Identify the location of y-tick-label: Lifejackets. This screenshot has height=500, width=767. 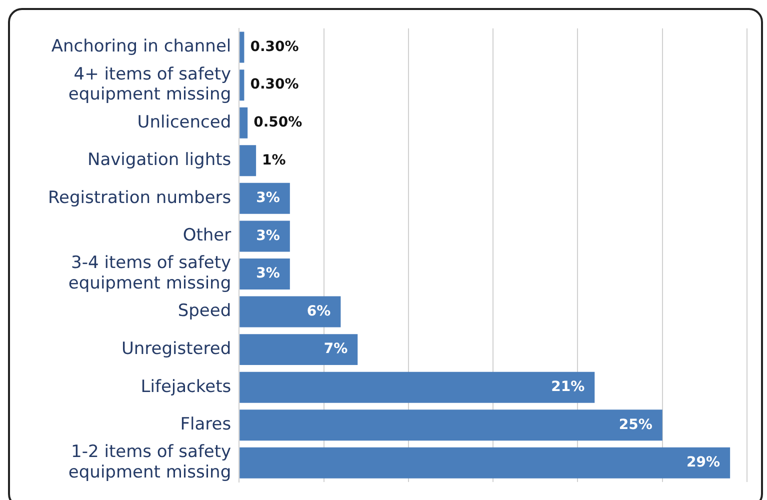
(186, 386).